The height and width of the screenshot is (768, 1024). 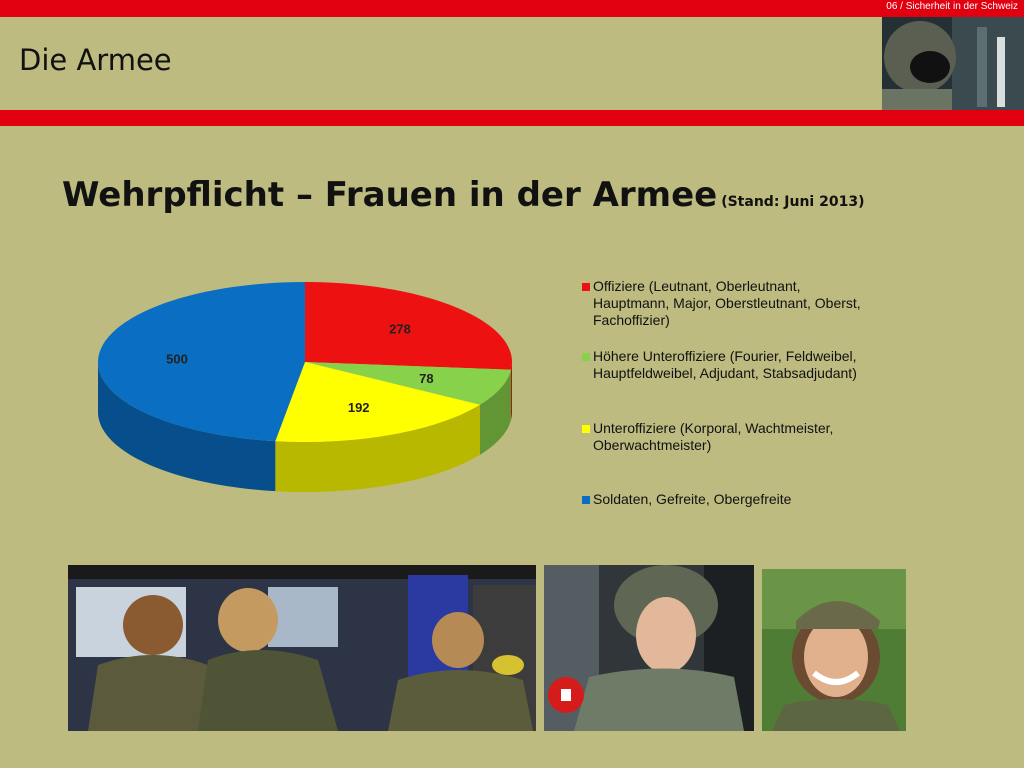 What do you see at coordinates (649, 648) in the screenshot?
I see `female-pilot-photo` at bounding box center [649, 648].